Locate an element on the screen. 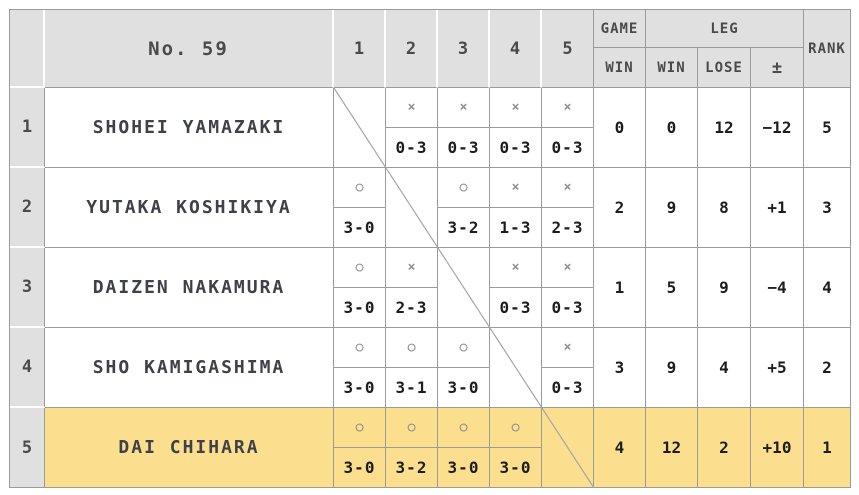 The height and width of the screenshot is (495, 859). leg-lose-header: LOSE is located at coordinates (724, 68).